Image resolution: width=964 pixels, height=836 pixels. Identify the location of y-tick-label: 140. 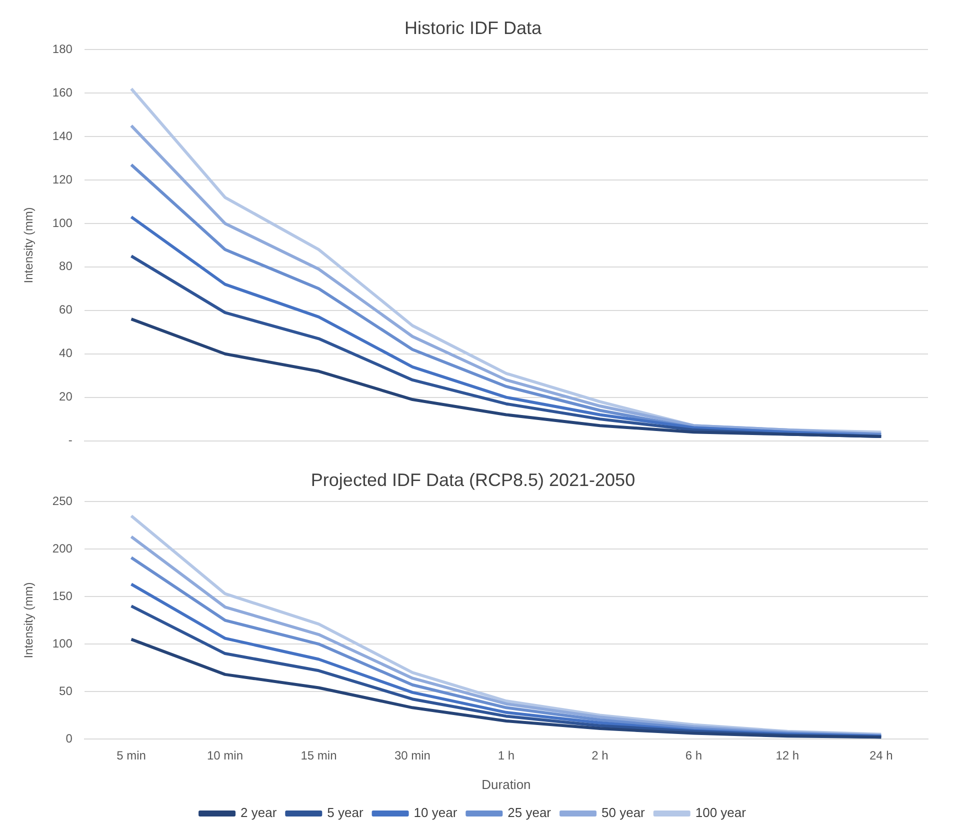
(62, 135).